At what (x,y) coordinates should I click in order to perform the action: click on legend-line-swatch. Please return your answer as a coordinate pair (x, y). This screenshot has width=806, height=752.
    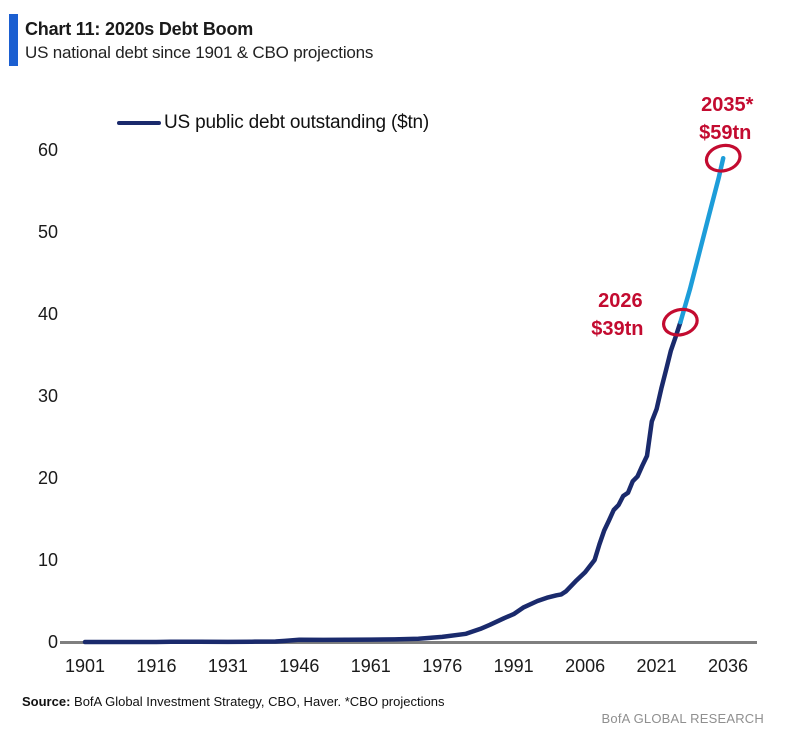
    Looking at the image, I should click on (139, 123).